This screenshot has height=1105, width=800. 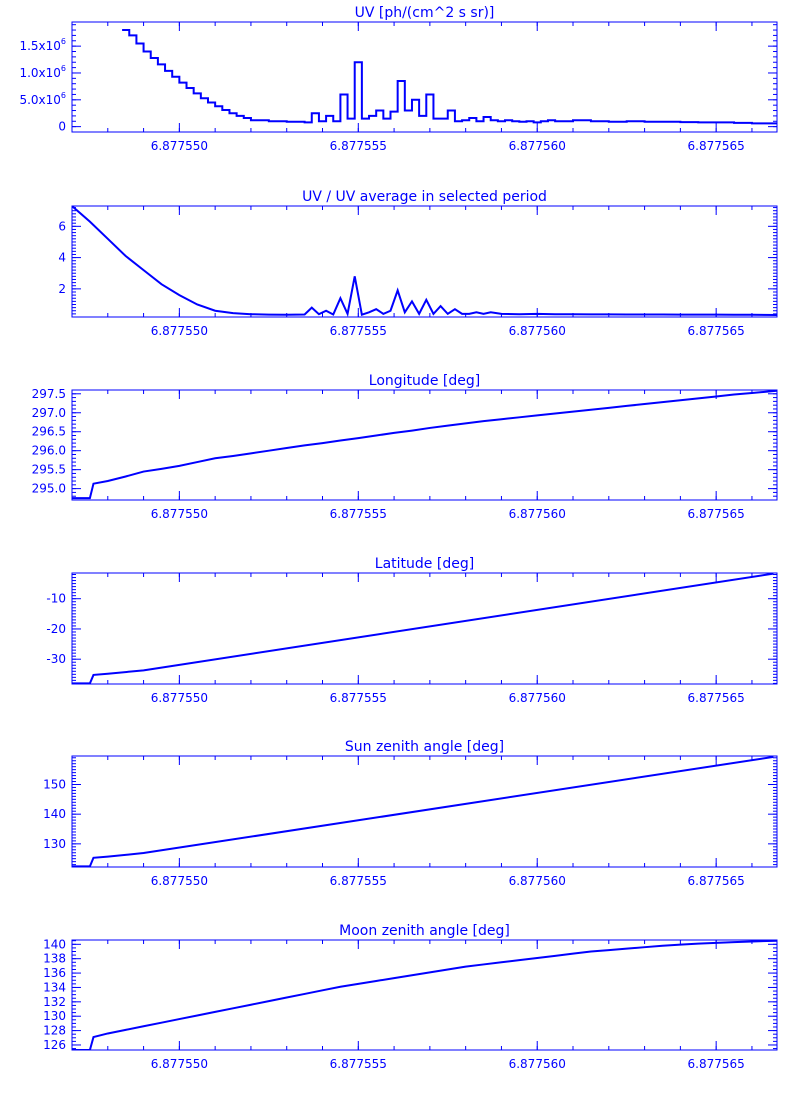 I want to click on y-tick-label-text: 6, so click(x=62, y=226).